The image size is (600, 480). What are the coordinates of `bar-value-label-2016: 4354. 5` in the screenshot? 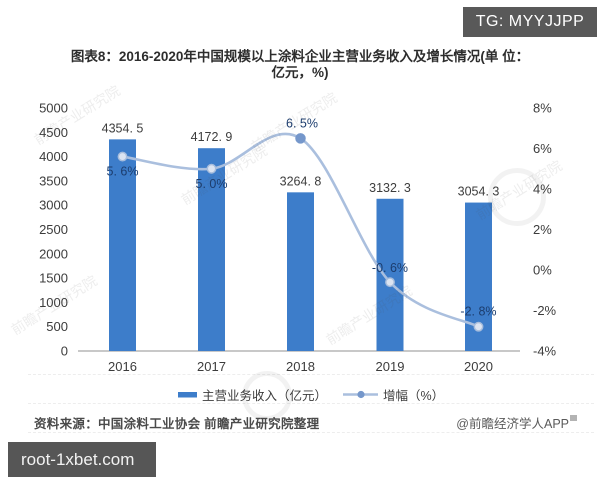 It's located at (123, 128).